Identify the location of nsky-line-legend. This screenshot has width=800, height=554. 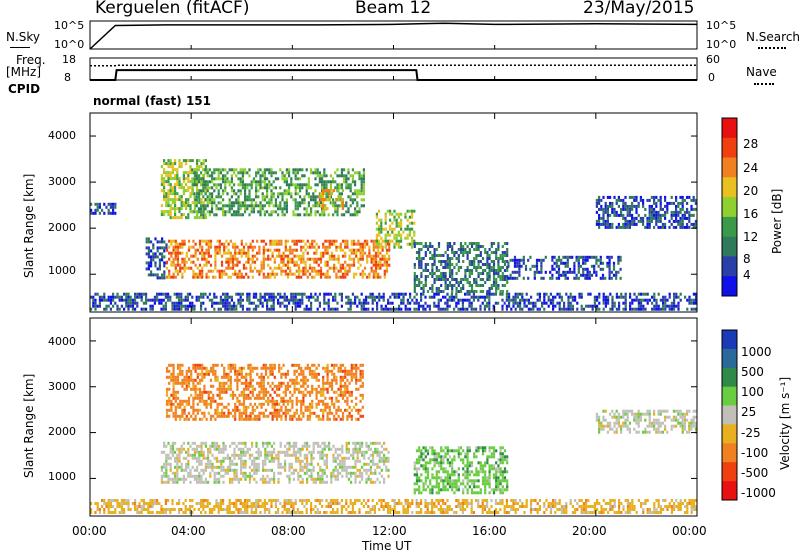
(20, 47).